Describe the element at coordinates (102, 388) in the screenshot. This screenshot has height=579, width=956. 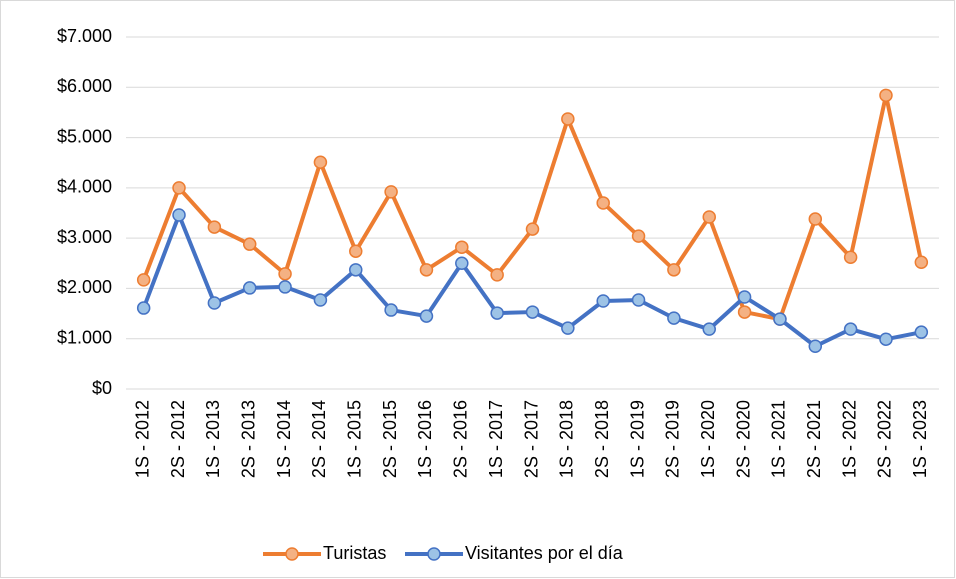
I see `y-tick-label: $0` at that location.